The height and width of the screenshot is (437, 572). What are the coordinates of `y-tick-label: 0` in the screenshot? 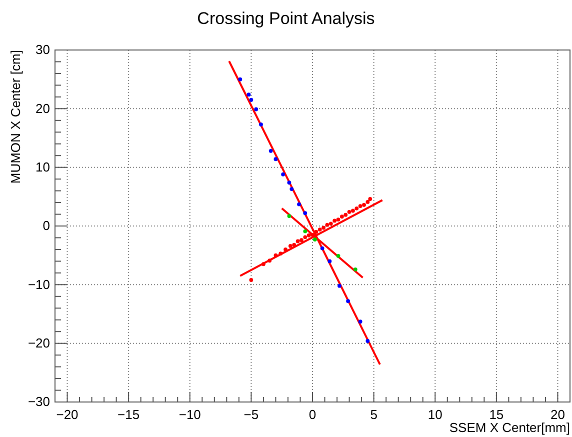 It's located at (46, 226).